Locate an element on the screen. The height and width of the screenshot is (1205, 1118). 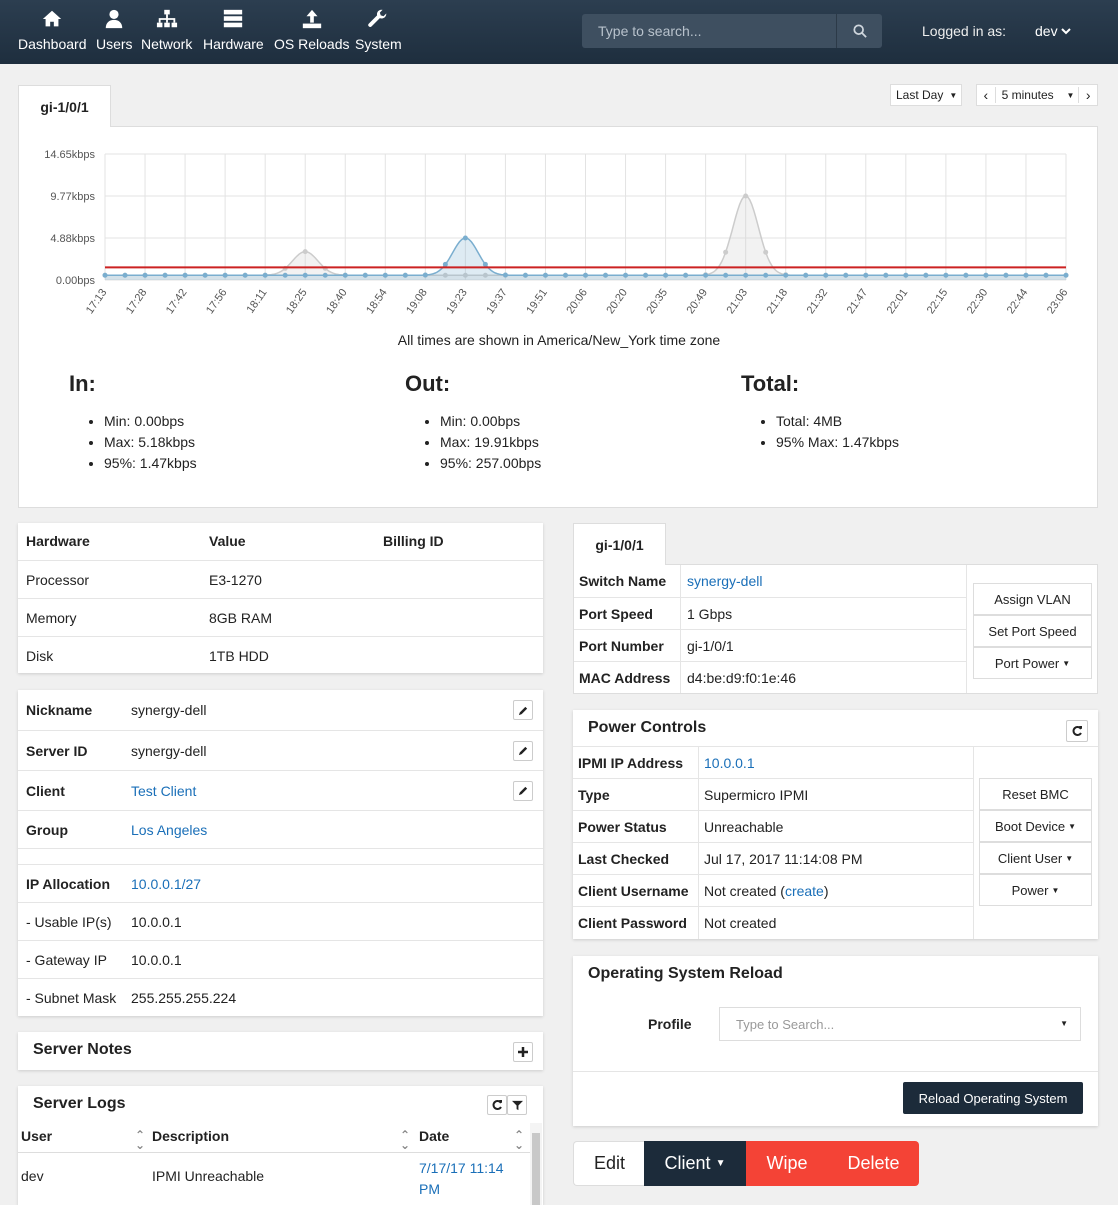
logs-header-date-label: Date is located at coordinates (434, 1136).